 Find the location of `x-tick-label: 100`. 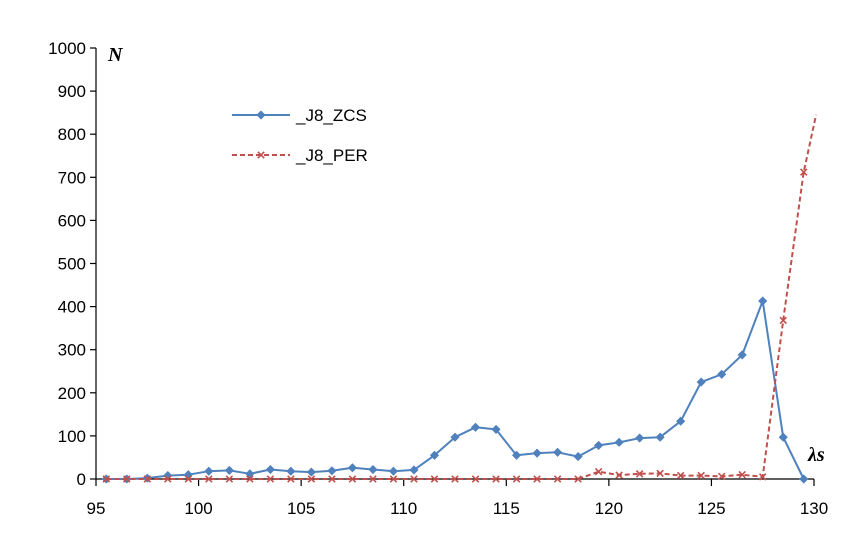

x-tick-label: 100 is located at coordinates (198, 508).